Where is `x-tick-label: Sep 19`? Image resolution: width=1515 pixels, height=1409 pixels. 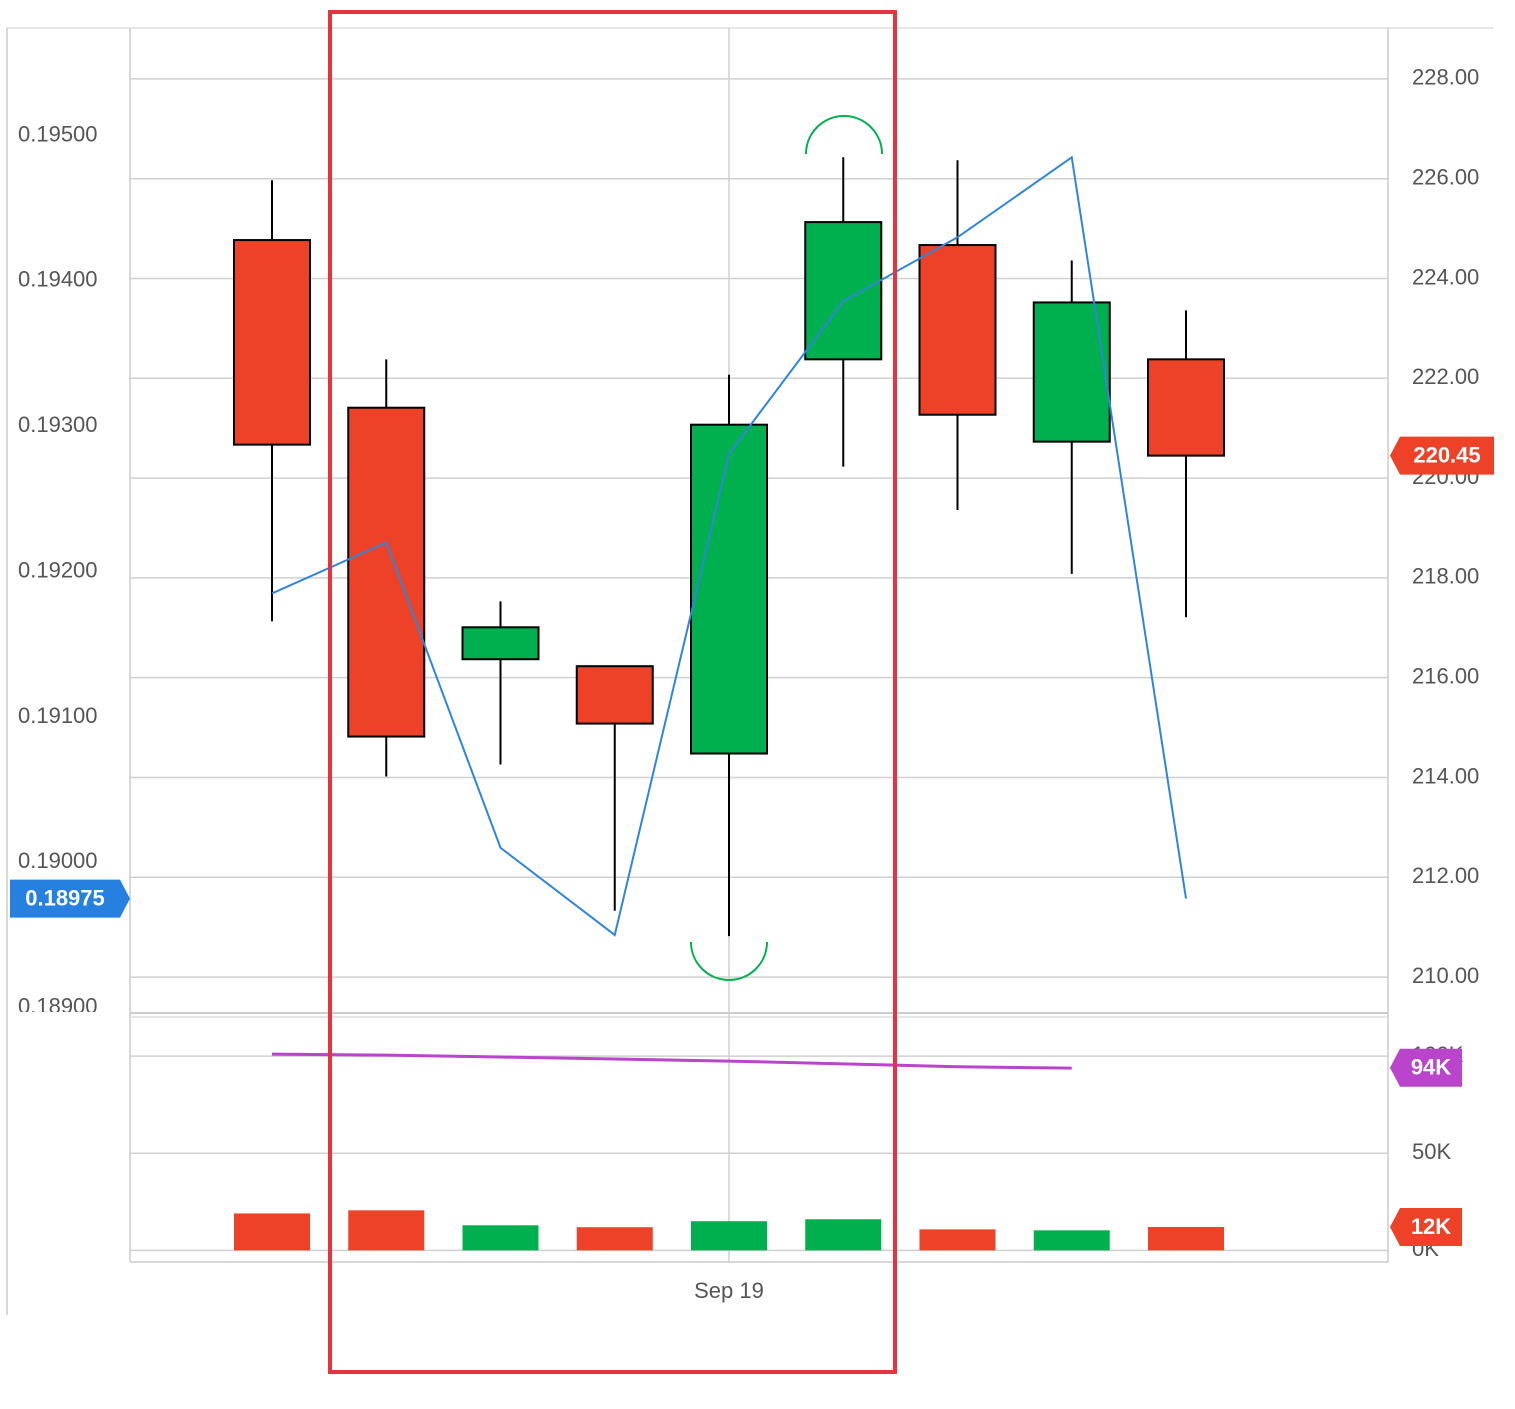 x-tick-label: Sep 19 is located at coordinates (729, 1290).